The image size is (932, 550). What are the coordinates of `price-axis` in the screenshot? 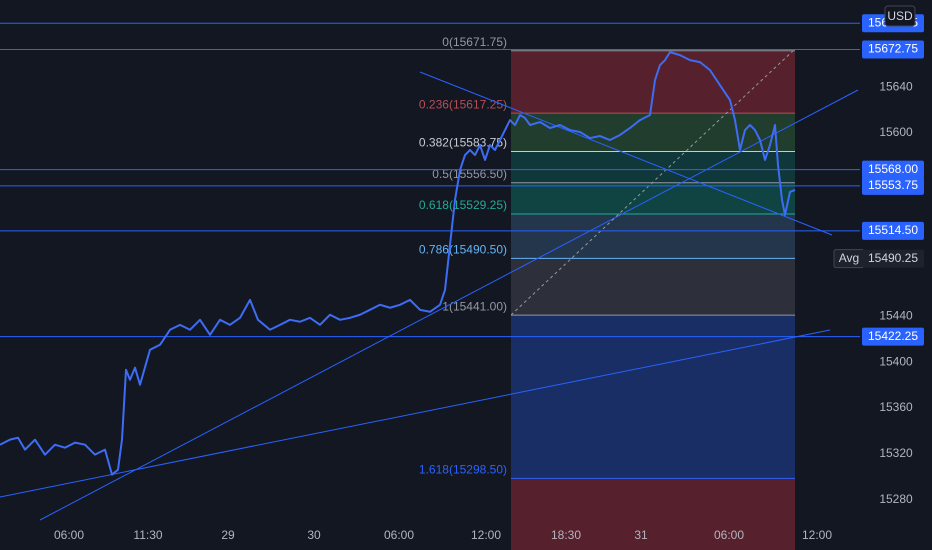 It's located at (896, 275).